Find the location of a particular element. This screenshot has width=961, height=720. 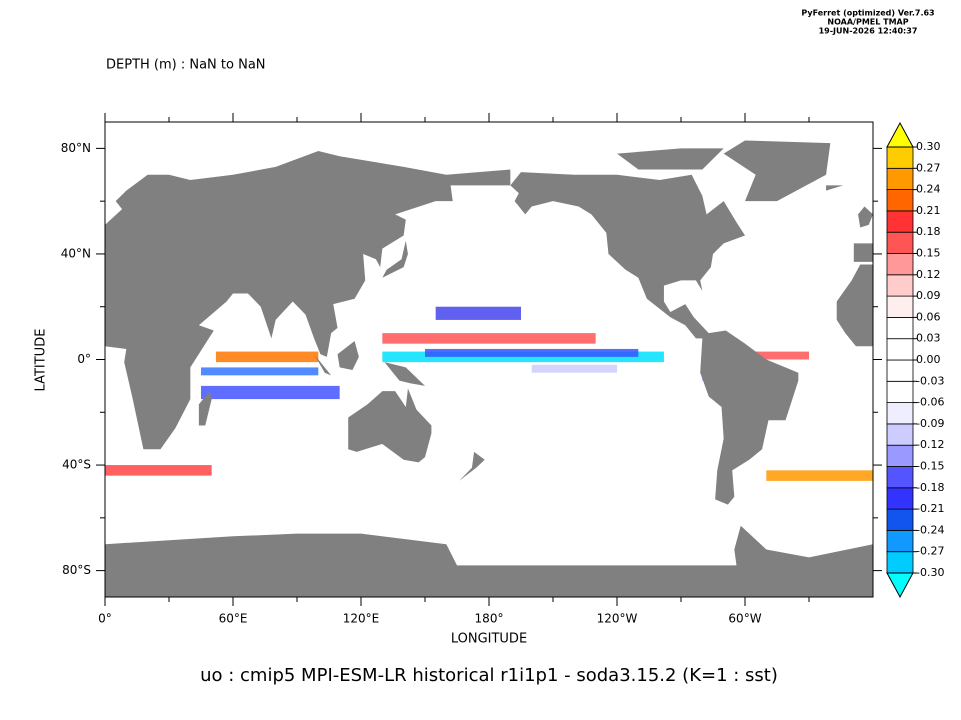

subtitle: DEPTH (m) : NaN to NaN is located at coordinates (186, 65).